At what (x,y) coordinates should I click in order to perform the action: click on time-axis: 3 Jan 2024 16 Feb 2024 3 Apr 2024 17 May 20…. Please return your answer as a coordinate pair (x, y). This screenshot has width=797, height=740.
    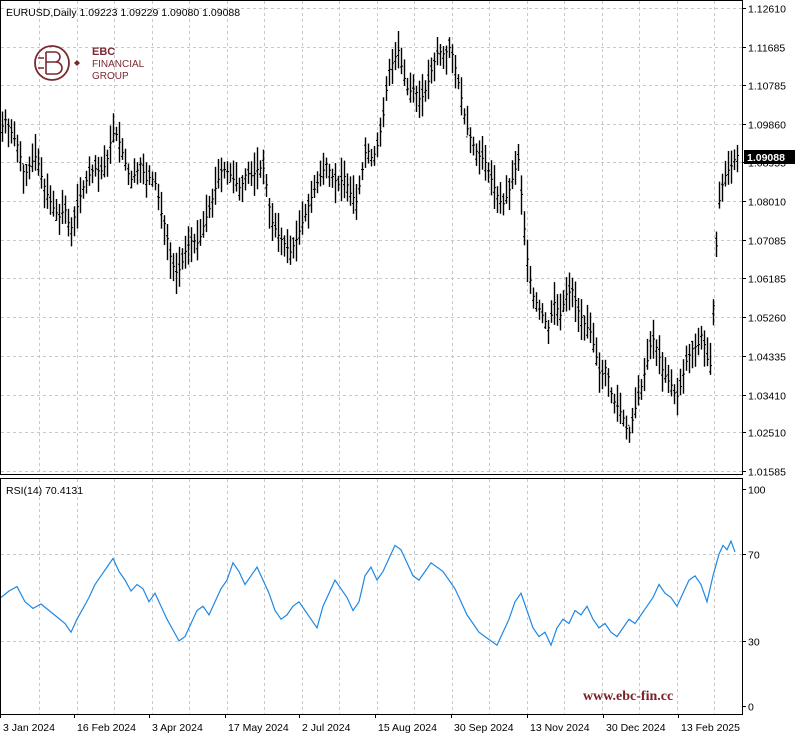
    Looking at the image, I should click on (370, 724).